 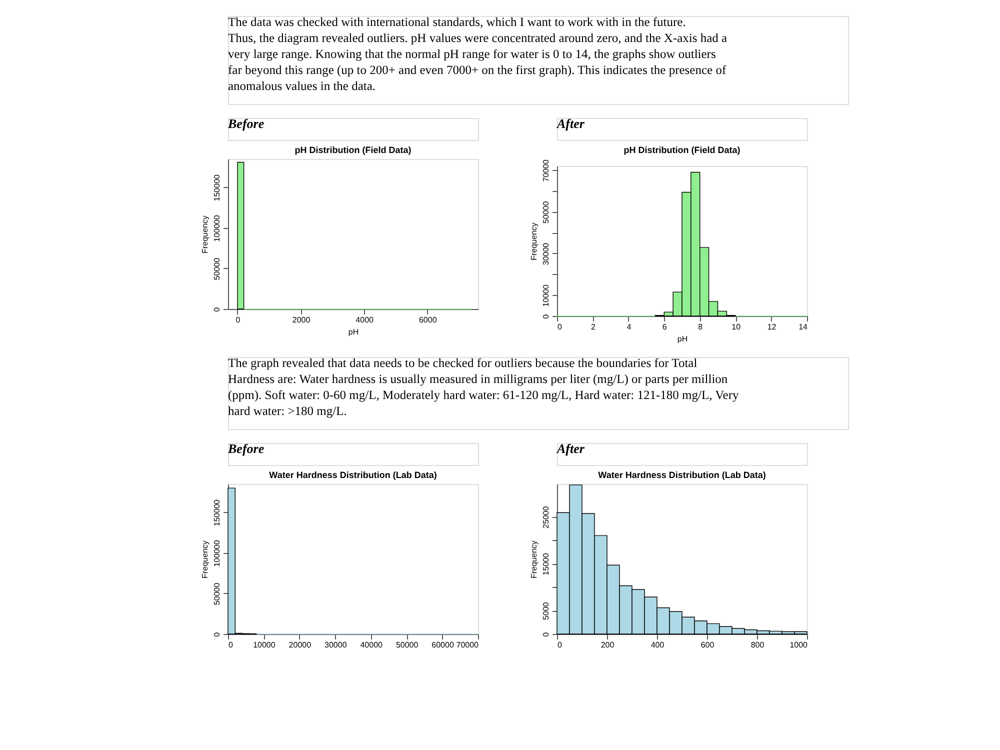 What do you see at coordinates (593, 327) in the screenshot?
I see `x-tick-label: 2` at bounding box center [593, 327].